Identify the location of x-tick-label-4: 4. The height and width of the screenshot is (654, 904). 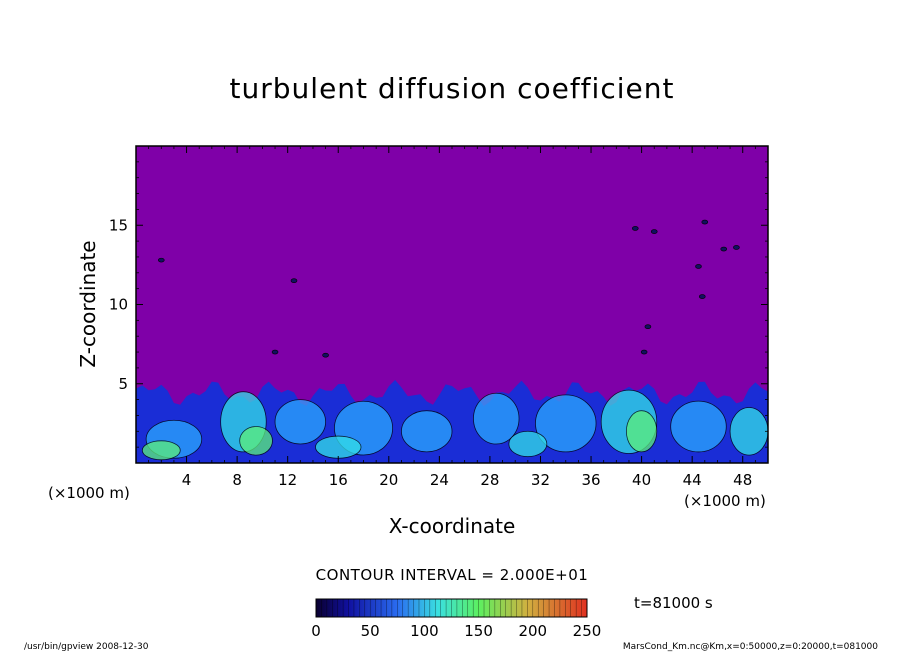
(187, 480).